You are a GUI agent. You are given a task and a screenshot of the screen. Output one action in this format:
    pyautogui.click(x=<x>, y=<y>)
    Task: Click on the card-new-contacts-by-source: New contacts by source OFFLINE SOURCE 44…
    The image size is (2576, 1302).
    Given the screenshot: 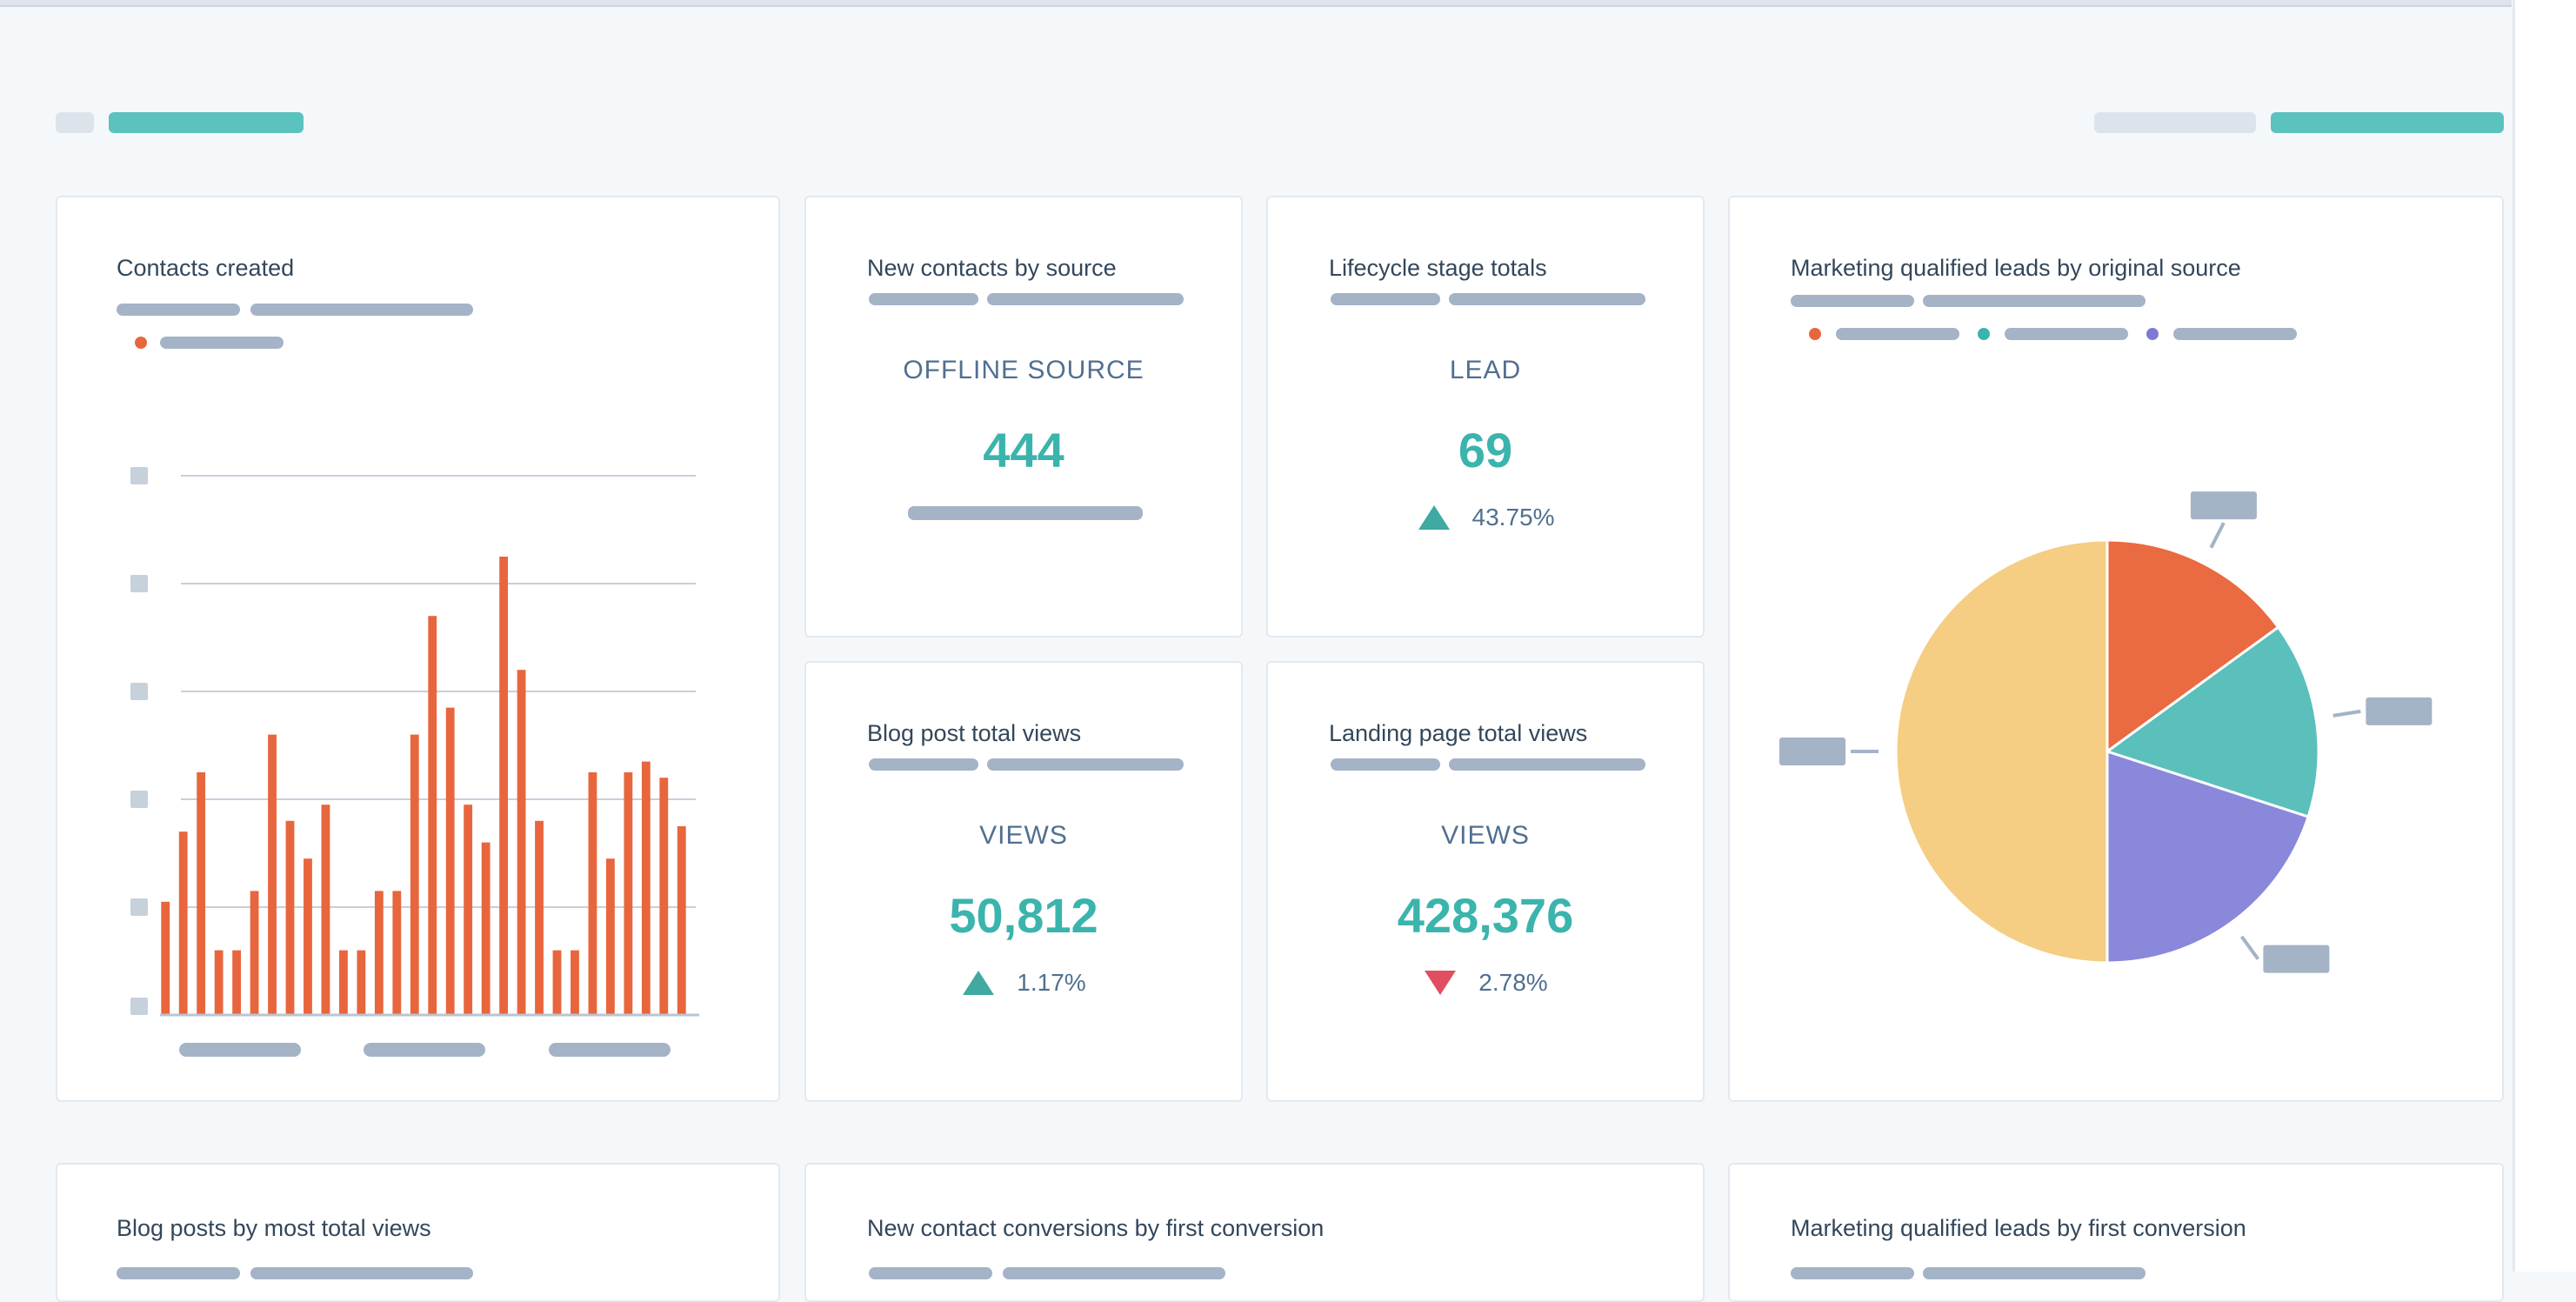 What is the action you would take?
    pyautogui.click(x=1024, y=417)
    